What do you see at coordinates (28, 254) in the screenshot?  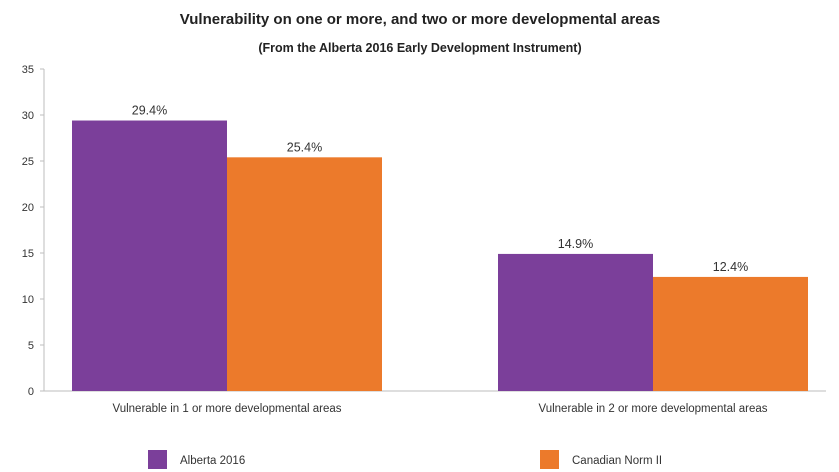 I see `y-tick-label: 15` at bounding box center [28, 254].